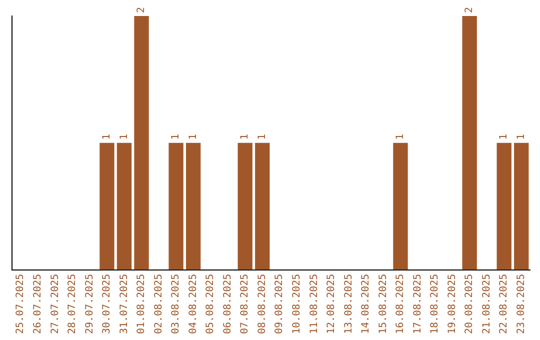 The height and width of the screenshot is (340, 540). What do you see at coordinates (90, 304) in the screenshot?
I see `x-tick-label: 29.07.2025` at bounding box center [90, 304].